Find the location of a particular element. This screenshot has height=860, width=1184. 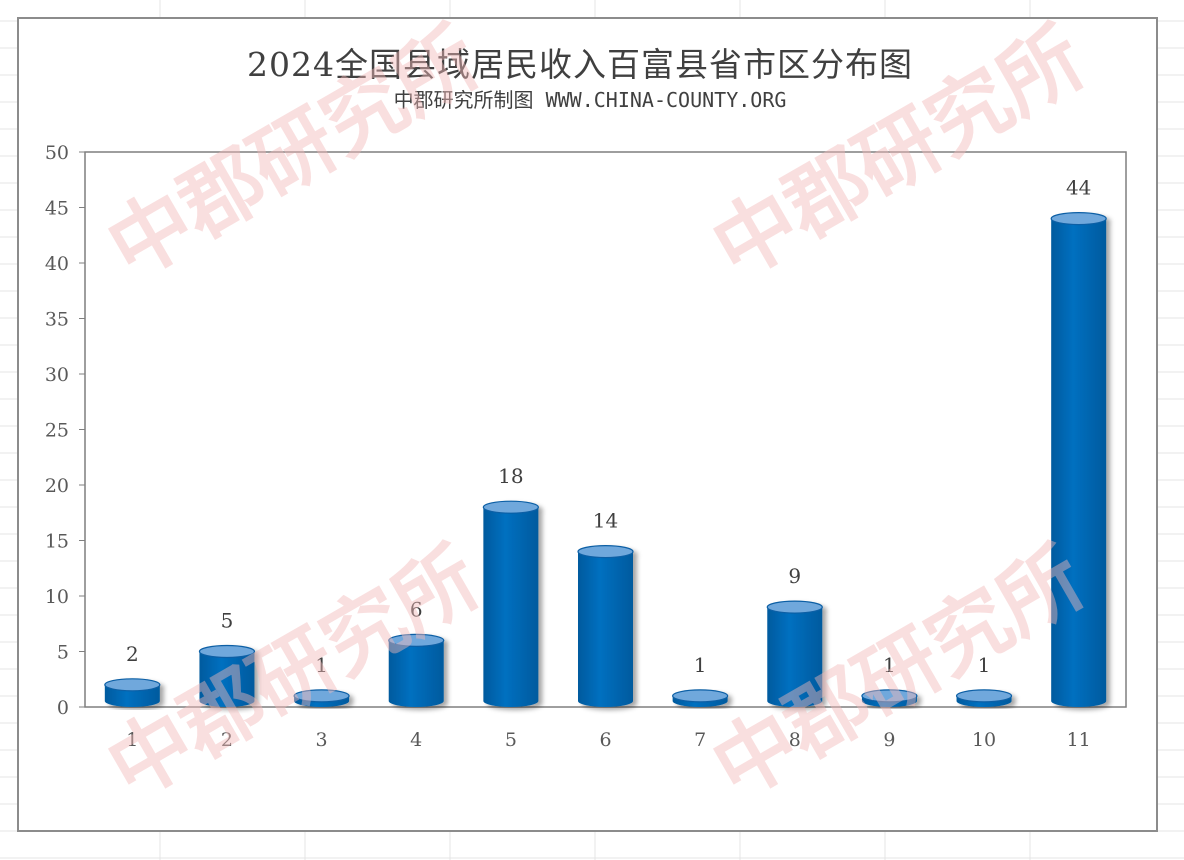

chart-title: 2024全国县域居民收入百富县省市区分布图 is located at coordinates (580, 64).